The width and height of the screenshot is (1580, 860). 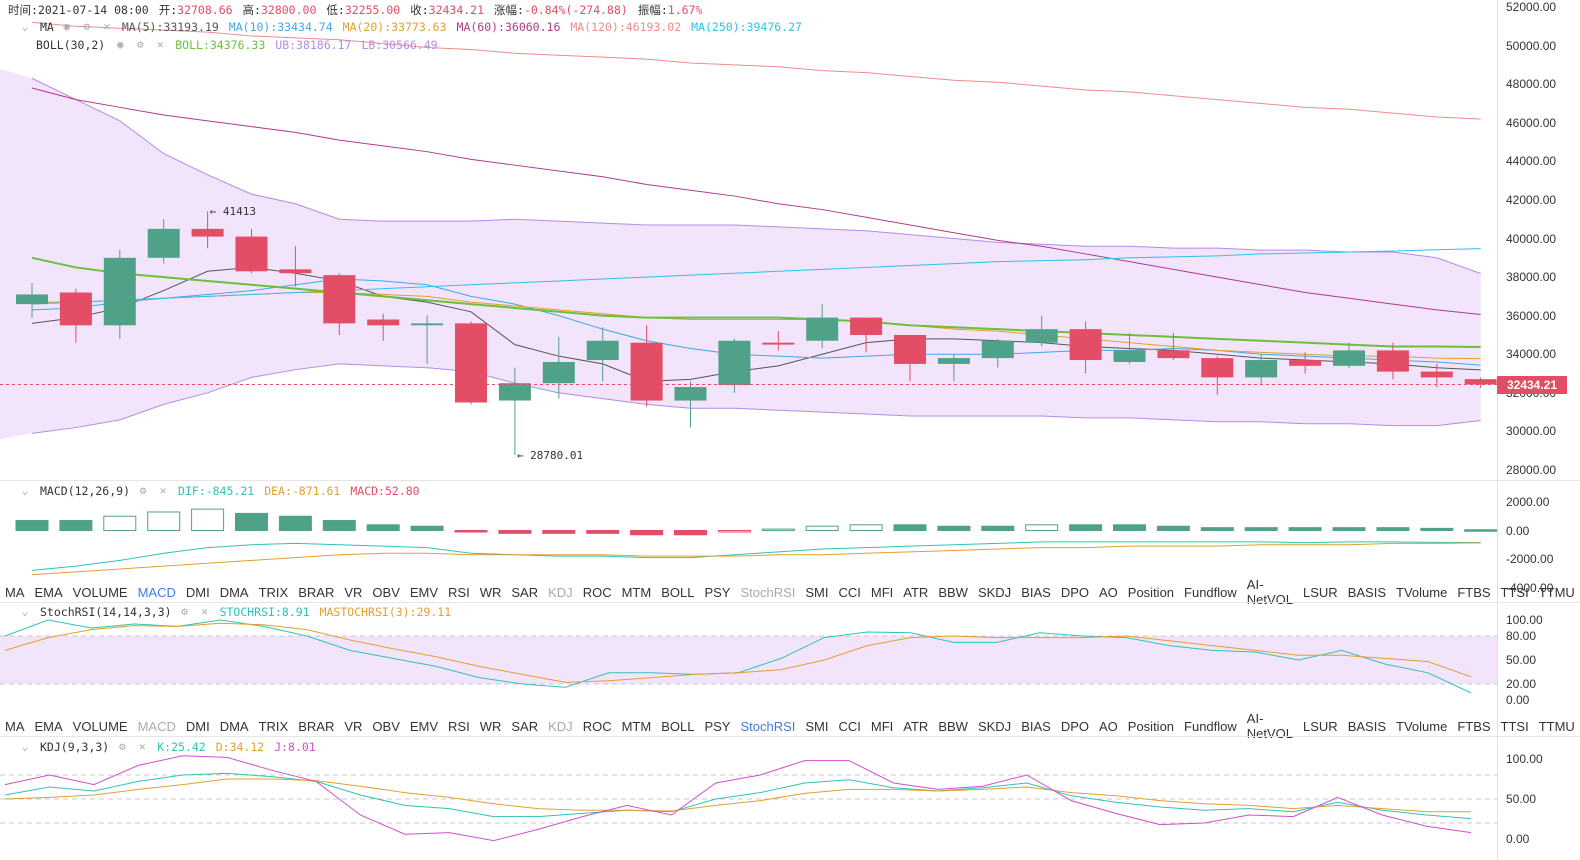 What do you see at coordinates (748, 660) in the screenshot?
I see `stochrsi-chart` at bounding box center [748, 660].